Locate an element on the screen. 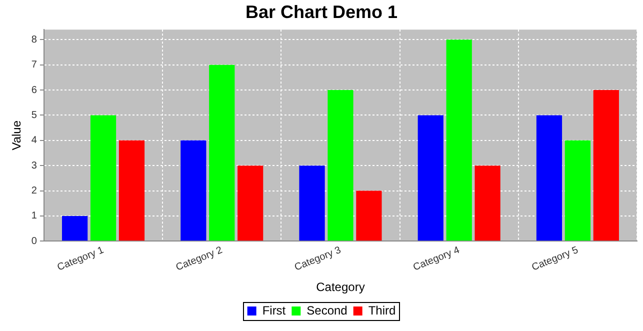  legend-label: Second is located at coordinates (327, 310).